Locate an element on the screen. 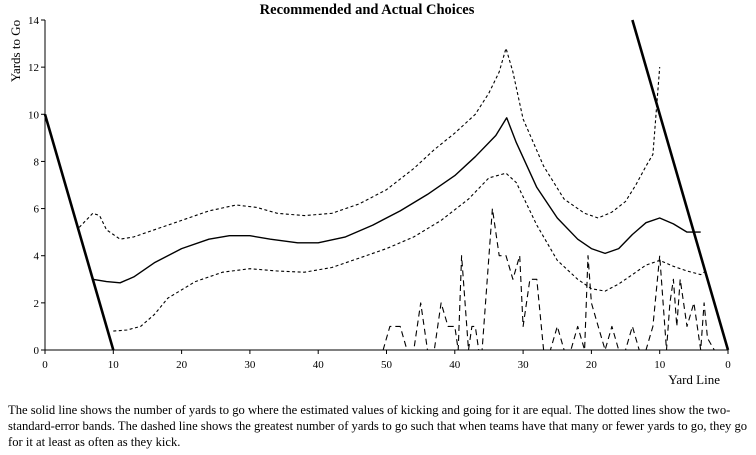 This screenshot has width=756, height=455. y-tick-label: 14 is located at coordinates (34, 21).